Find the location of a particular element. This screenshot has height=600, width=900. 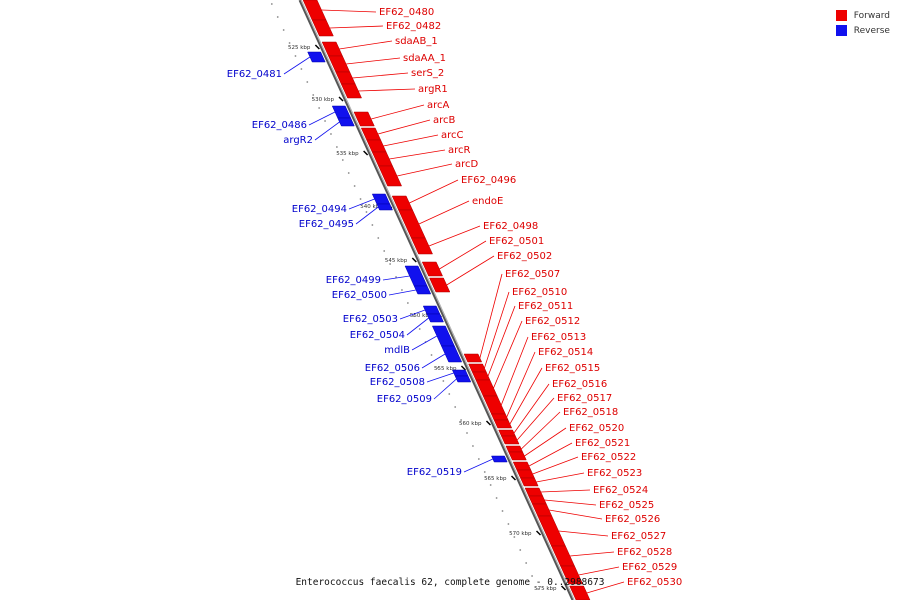

reverse-gene-argR2 is located at coordinates (346, 122).